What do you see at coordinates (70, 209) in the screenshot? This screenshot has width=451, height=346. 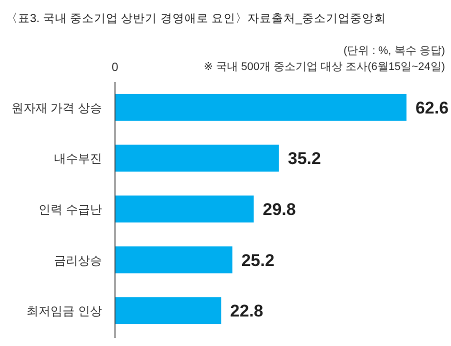 I see `category: 인력 수급난` at bounding box center [70, 209].